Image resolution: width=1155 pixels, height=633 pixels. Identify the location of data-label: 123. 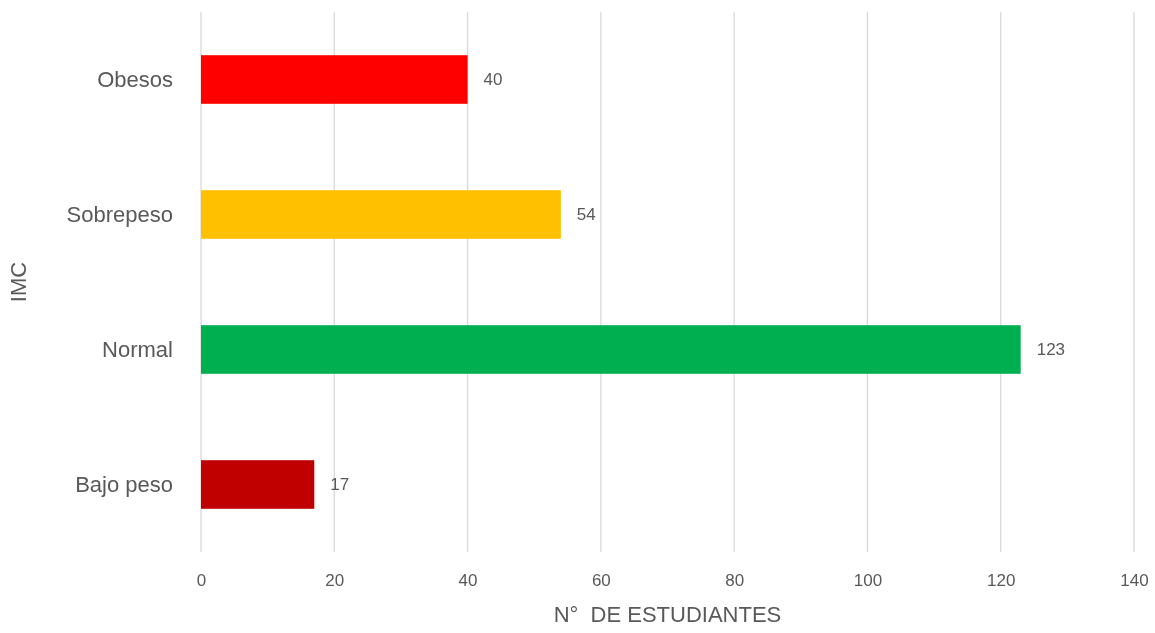
(1051, 350).